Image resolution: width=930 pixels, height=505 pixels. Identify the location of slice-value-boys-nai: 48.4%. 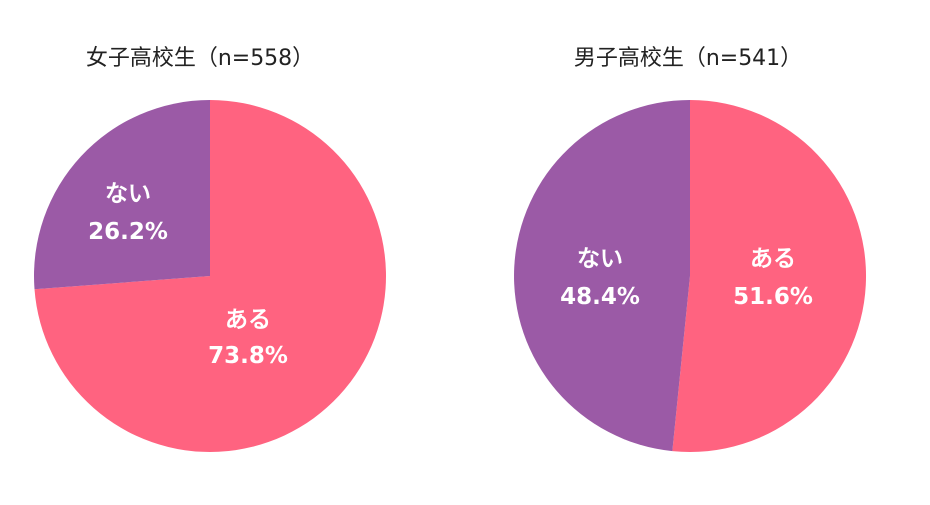
(600, 297).